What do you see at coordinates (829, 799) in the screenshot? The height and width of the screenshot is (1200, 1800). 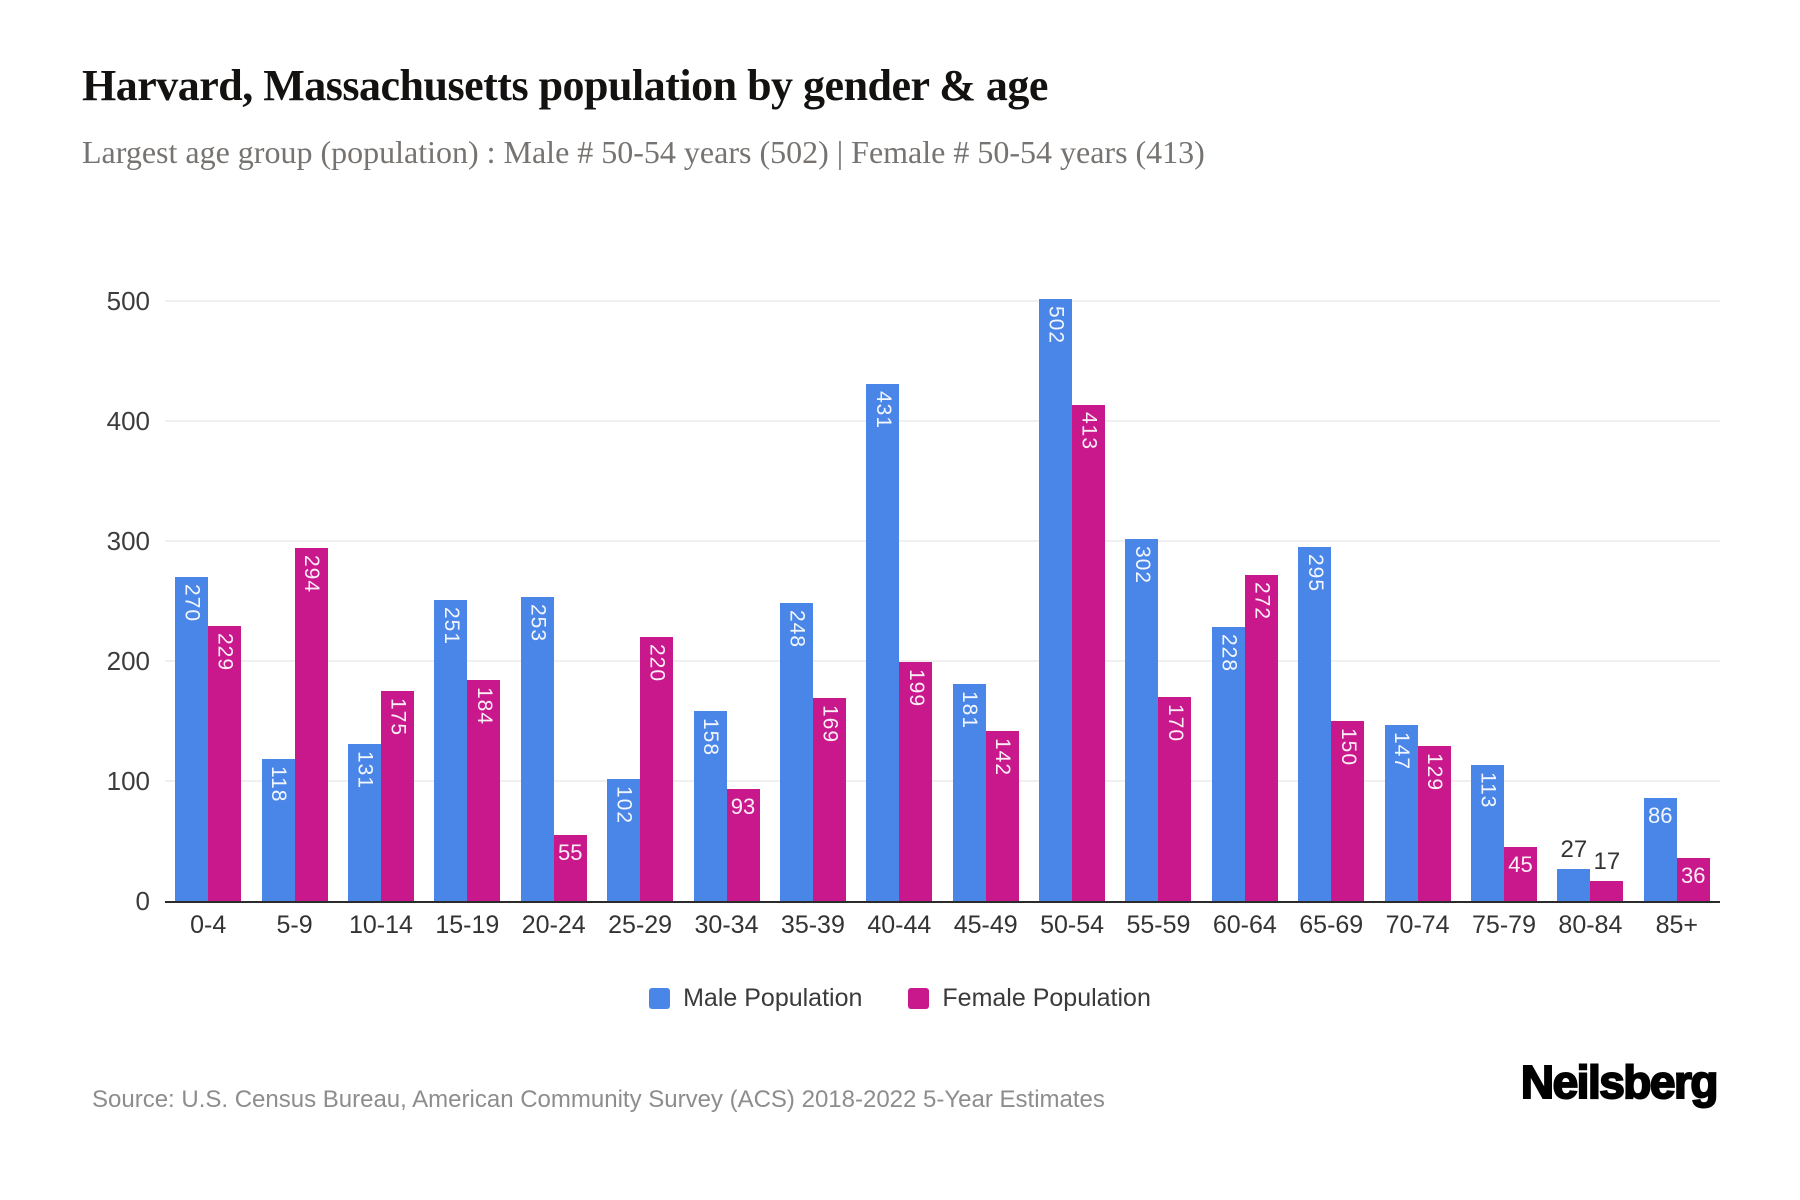 I see `bar-female-35-39: 169` at bounding box center [829, 799].